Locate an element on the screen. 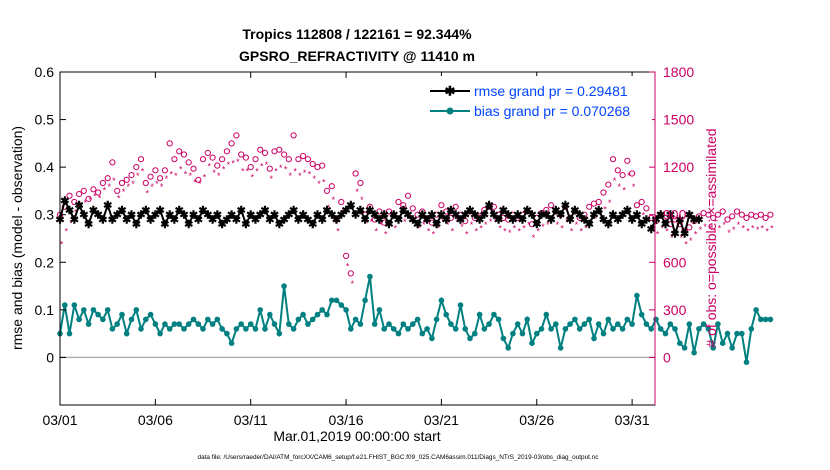 This screenshot has width=830, height=470. y-left-tick-label: 0.2 is located at coordinates (45, 262).